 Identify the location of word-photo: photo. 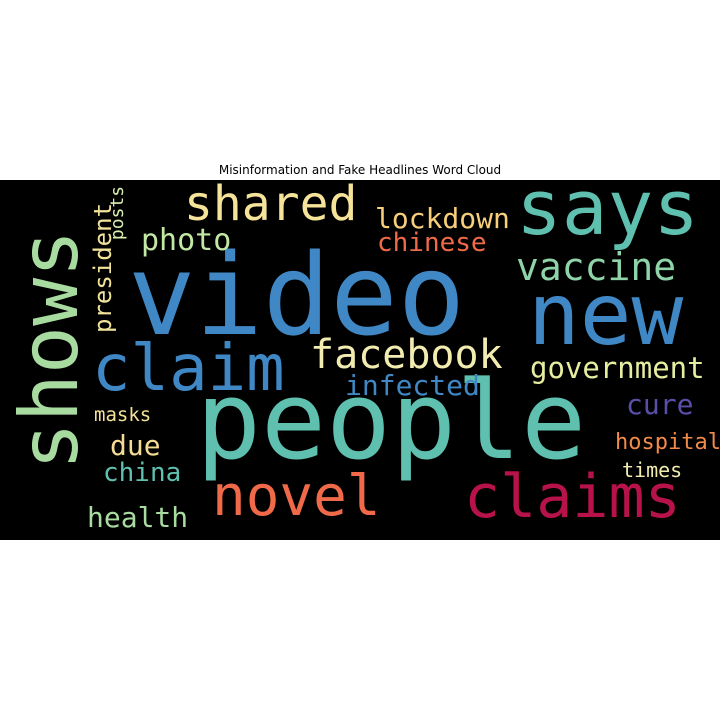
(186, 240).